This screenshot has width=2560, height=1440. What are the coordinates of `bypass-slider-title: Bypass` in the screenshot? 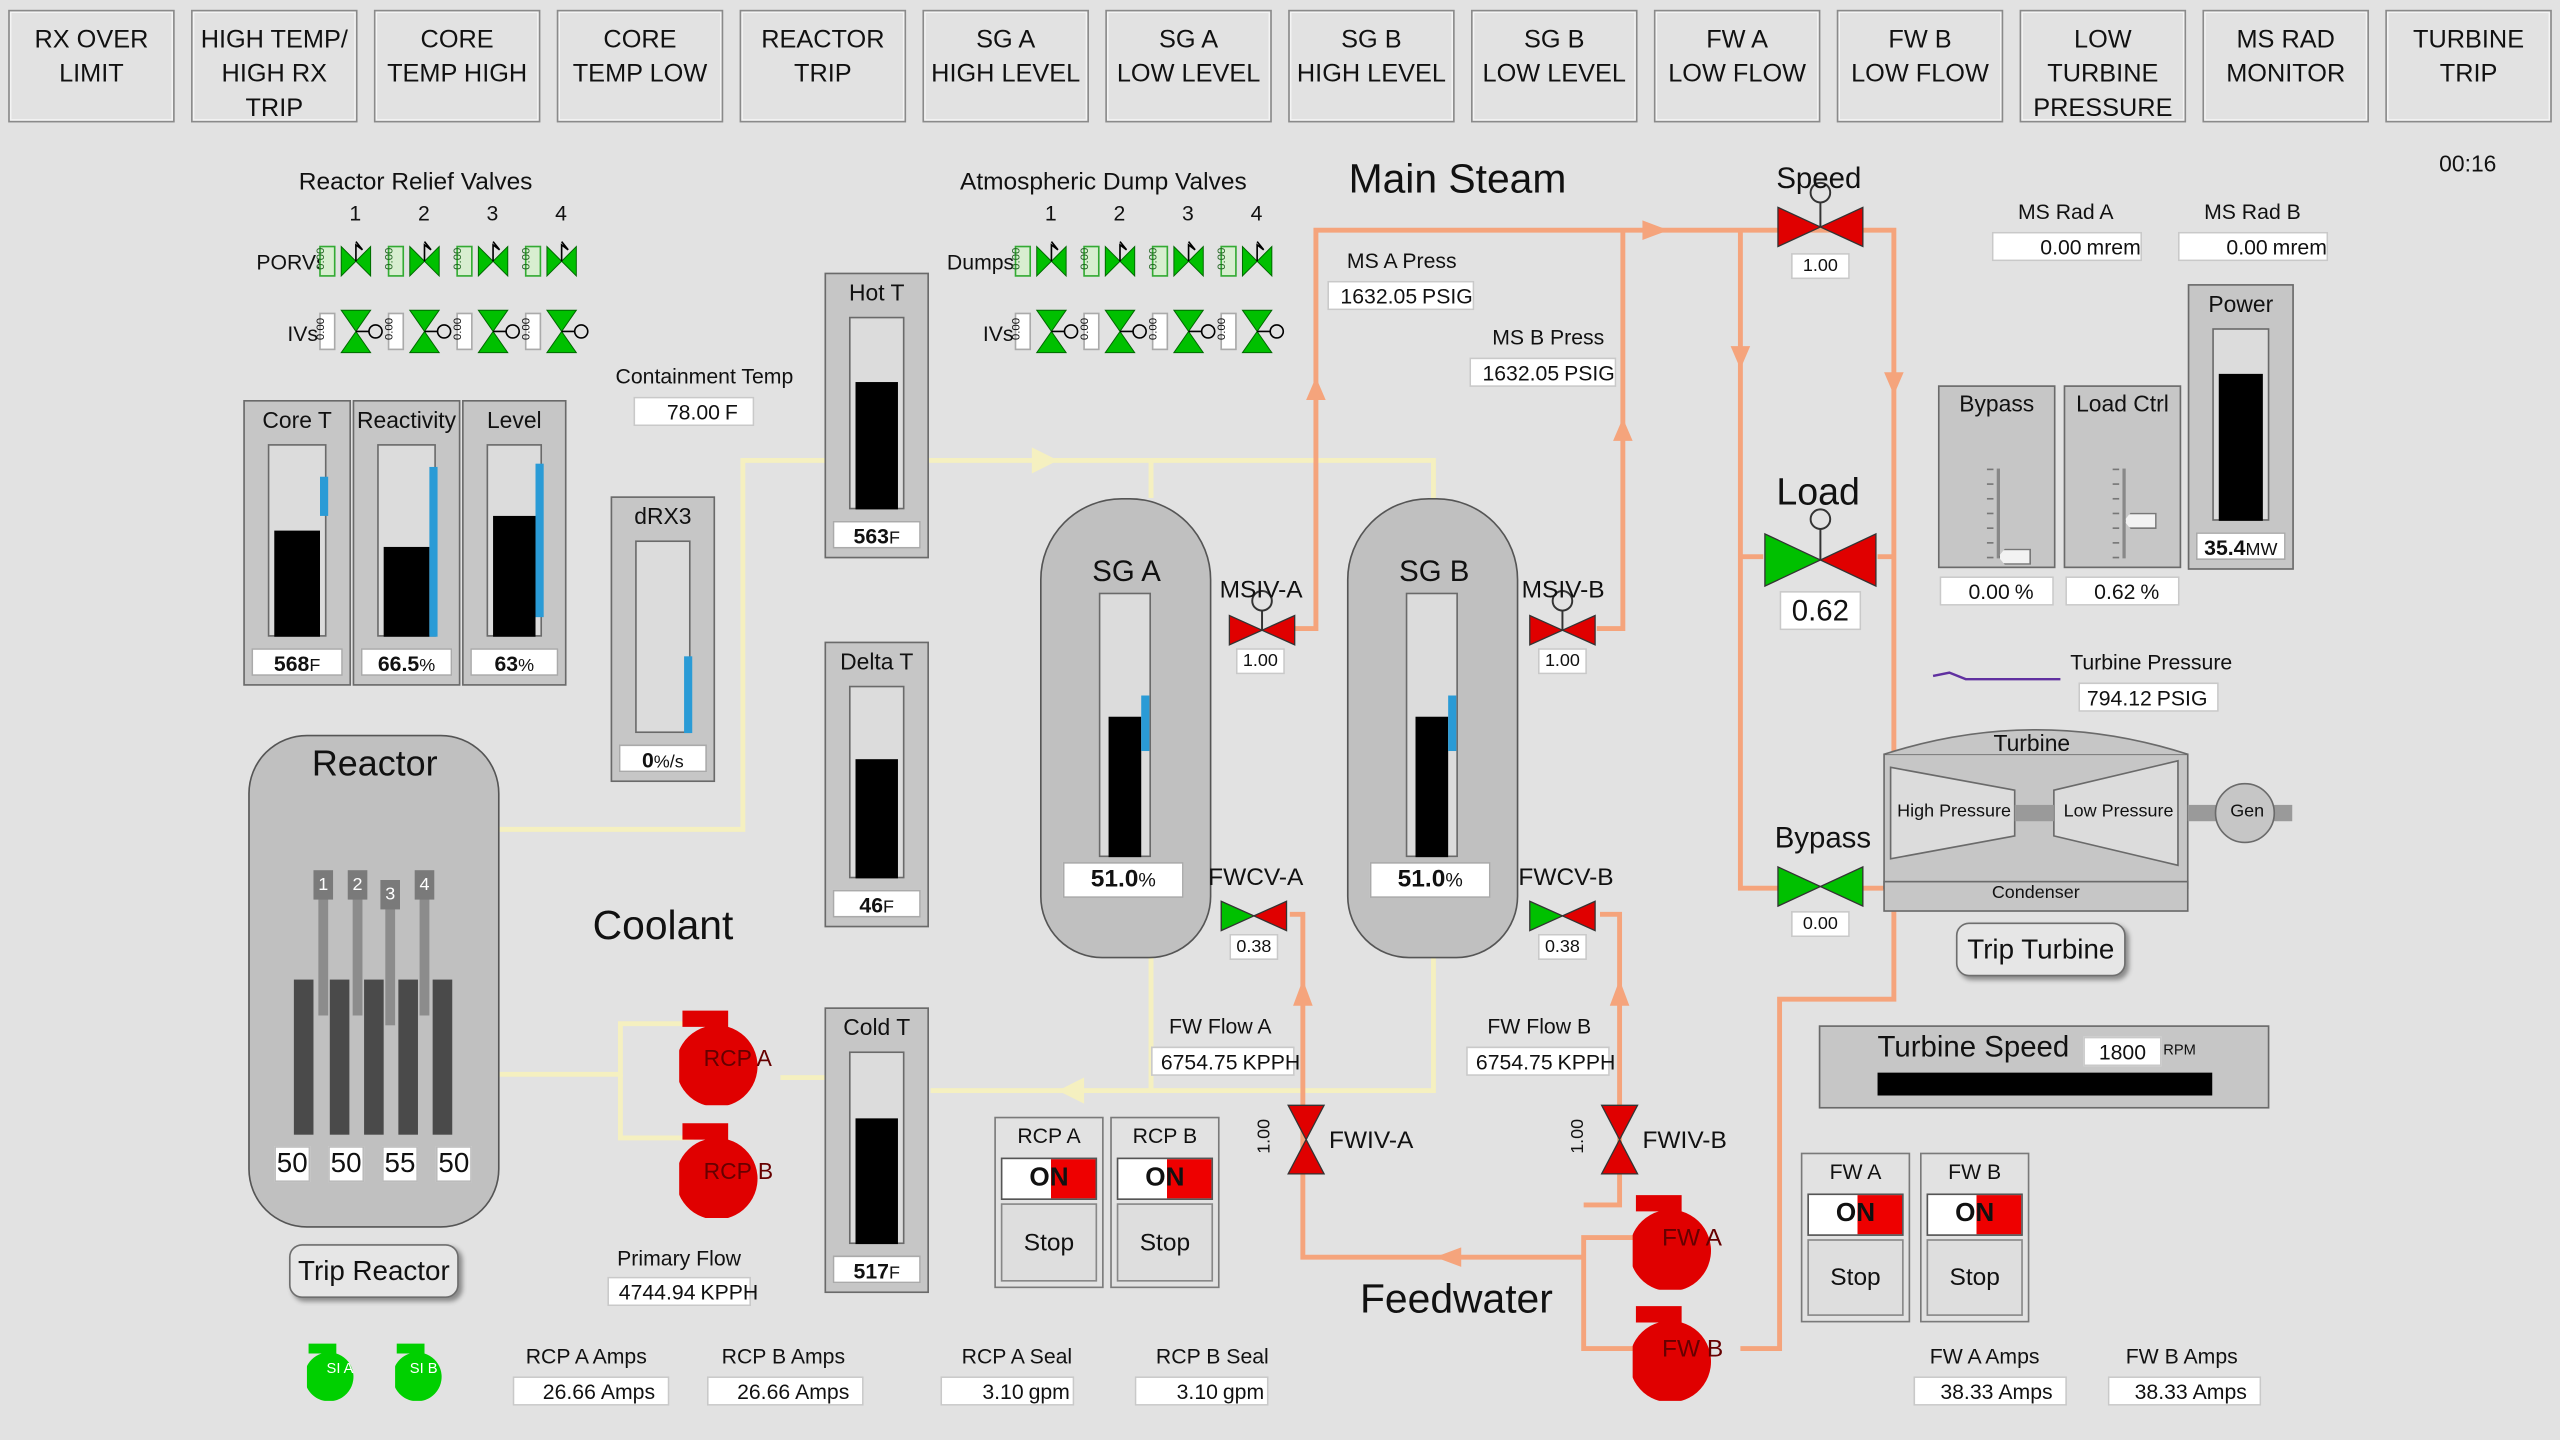 It's located at (1997, 403).